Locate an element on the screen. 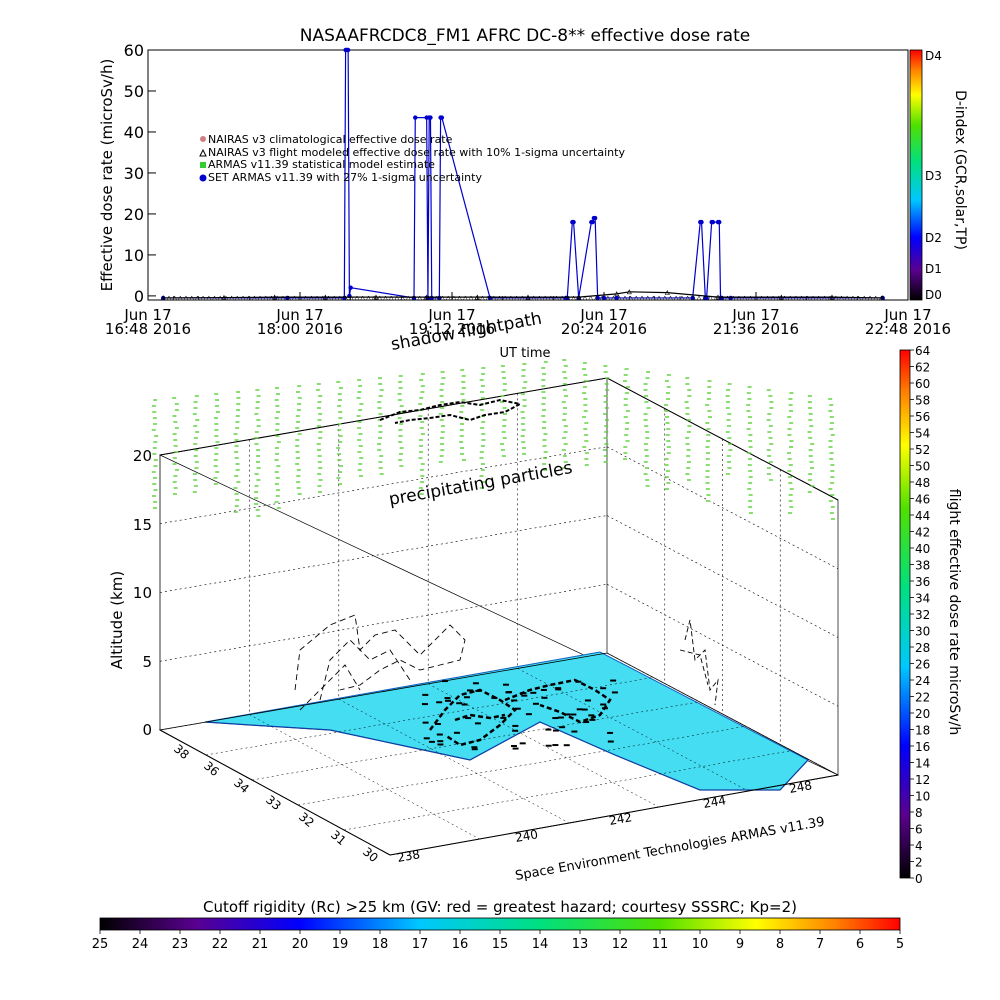 Image resolution: width=1000 pixels, height=1000 pixels. rc-tick-label: 24 is located at coordinates (140, 944).